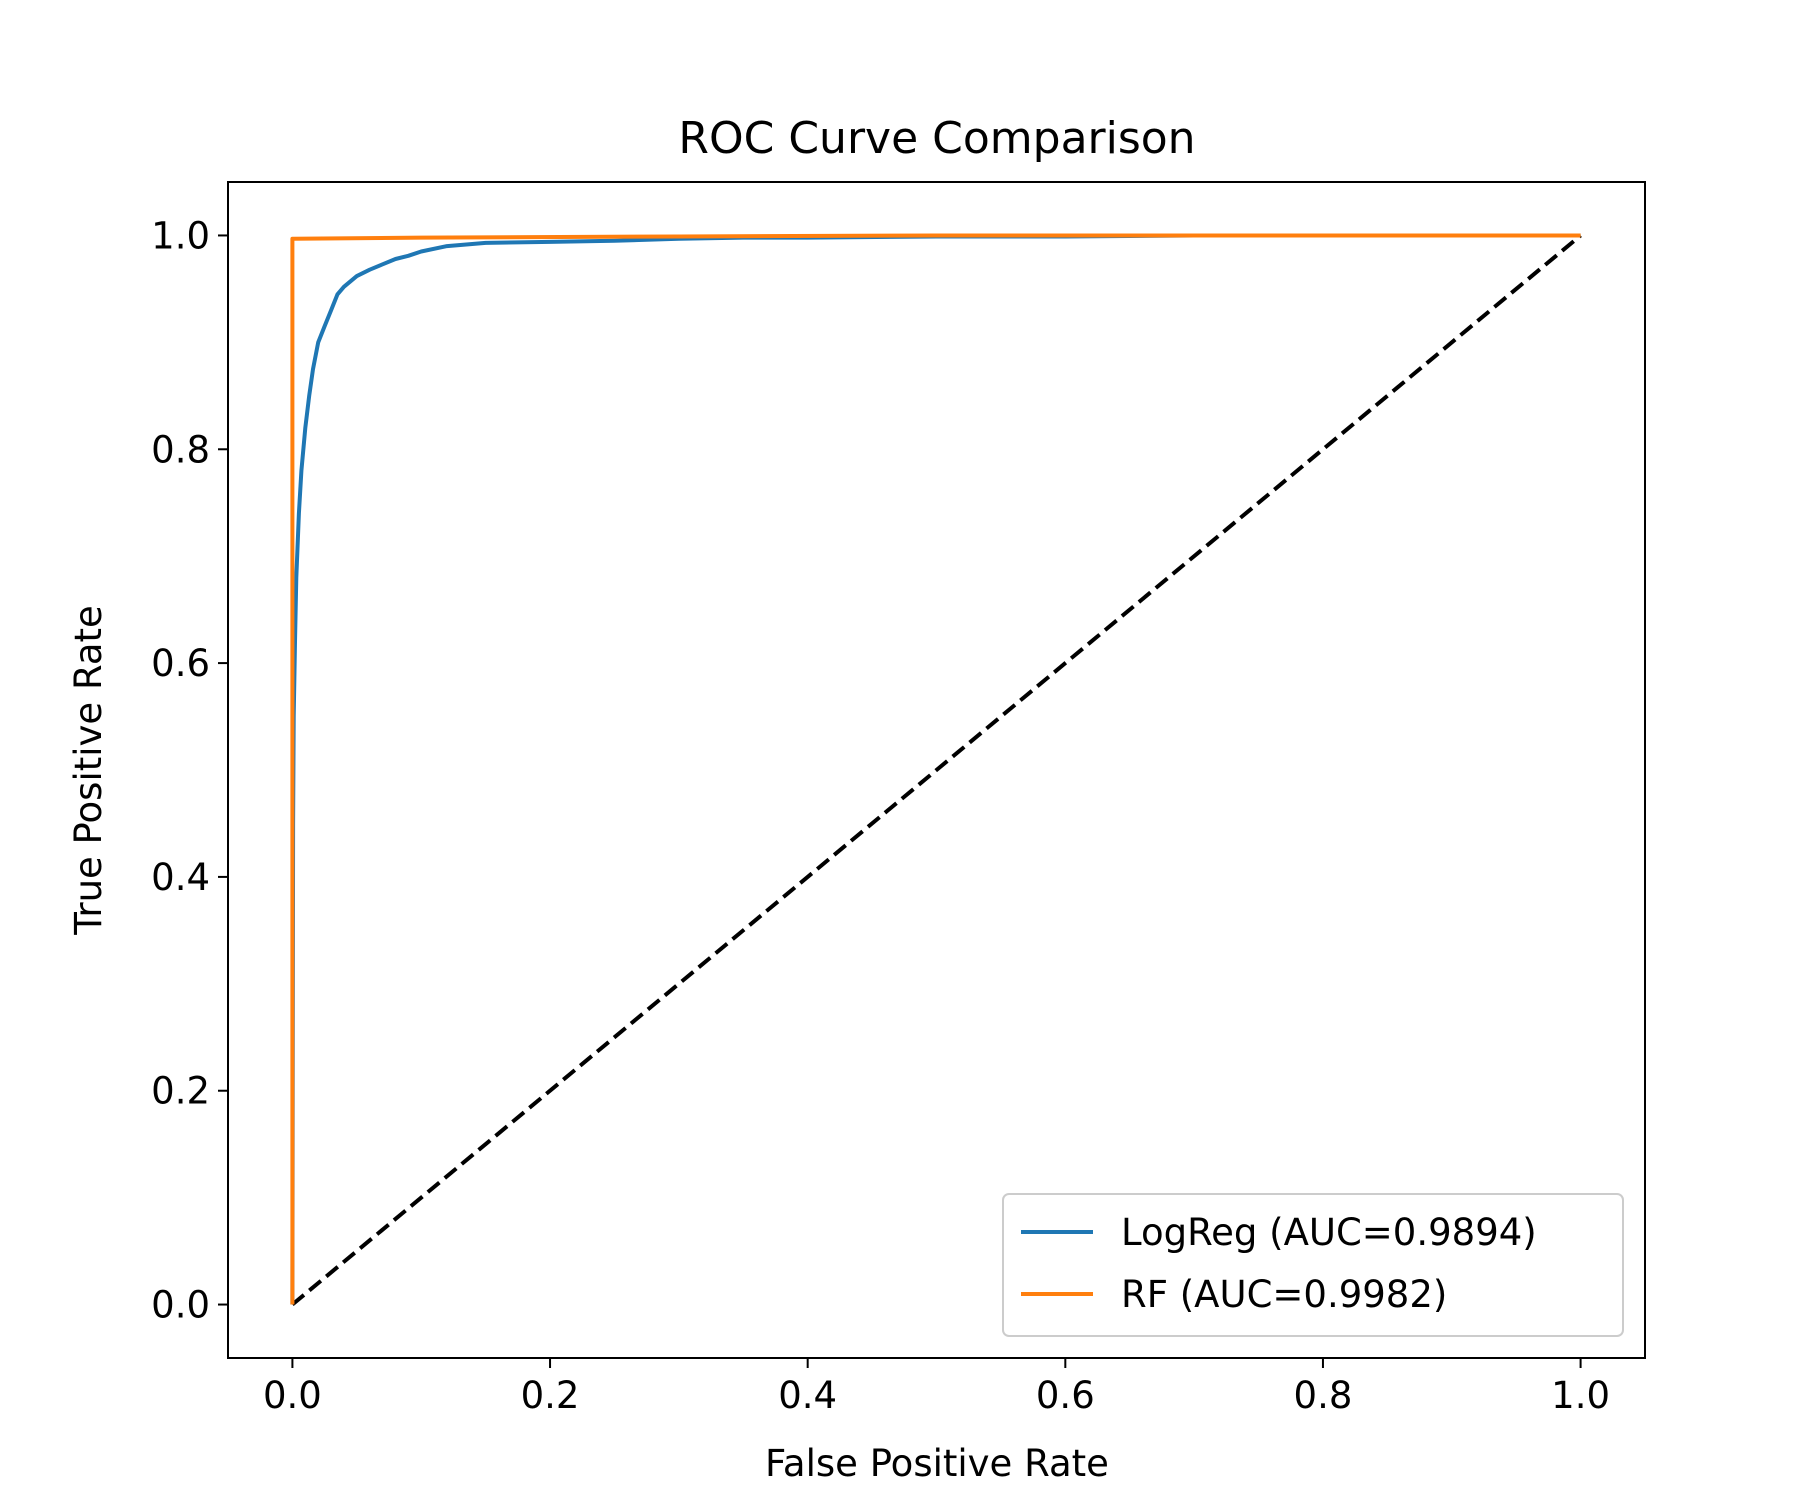 This screenshot has width=1800, height=1500. What do you see at coordinates (180, 449) in the screenshot?
I see `y-tick-label: 0.8` at bounding box center [180, 449].